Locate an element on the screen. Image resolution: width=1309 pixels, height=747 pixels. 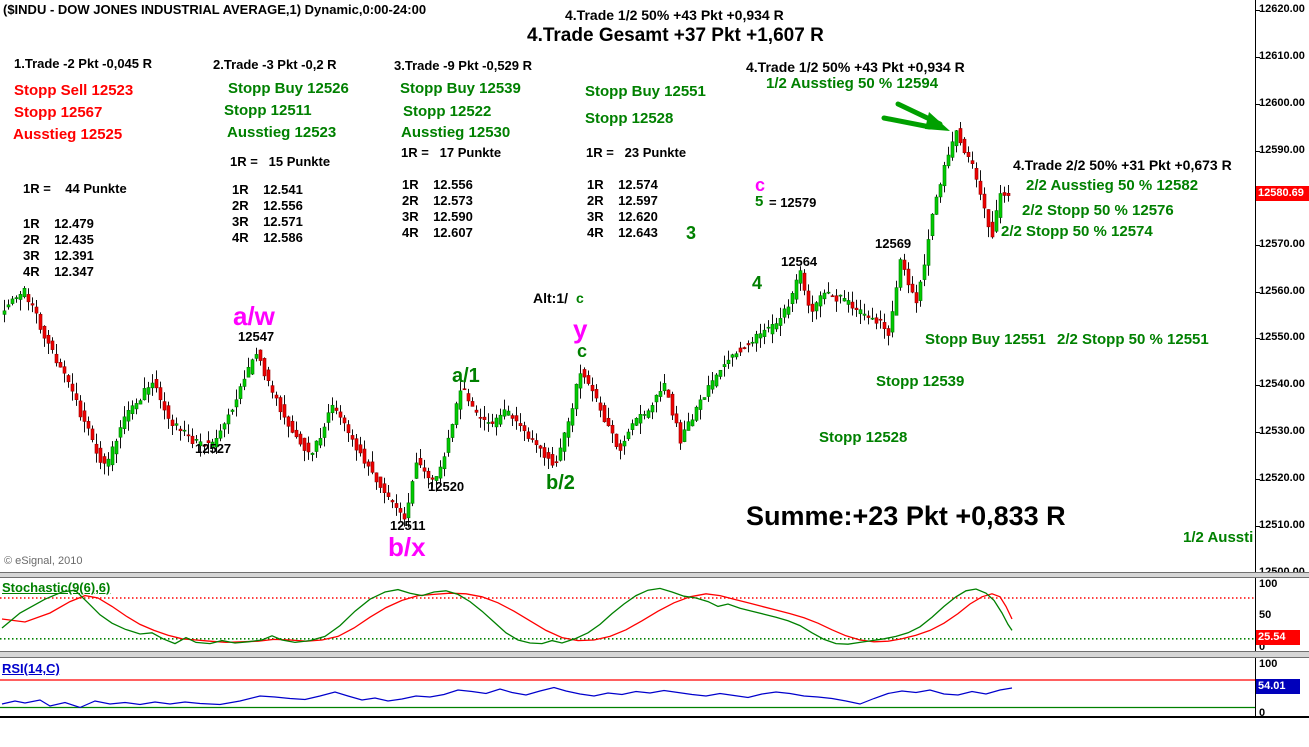
chart-annotation: b/2 is located at coordinates (560, 483).